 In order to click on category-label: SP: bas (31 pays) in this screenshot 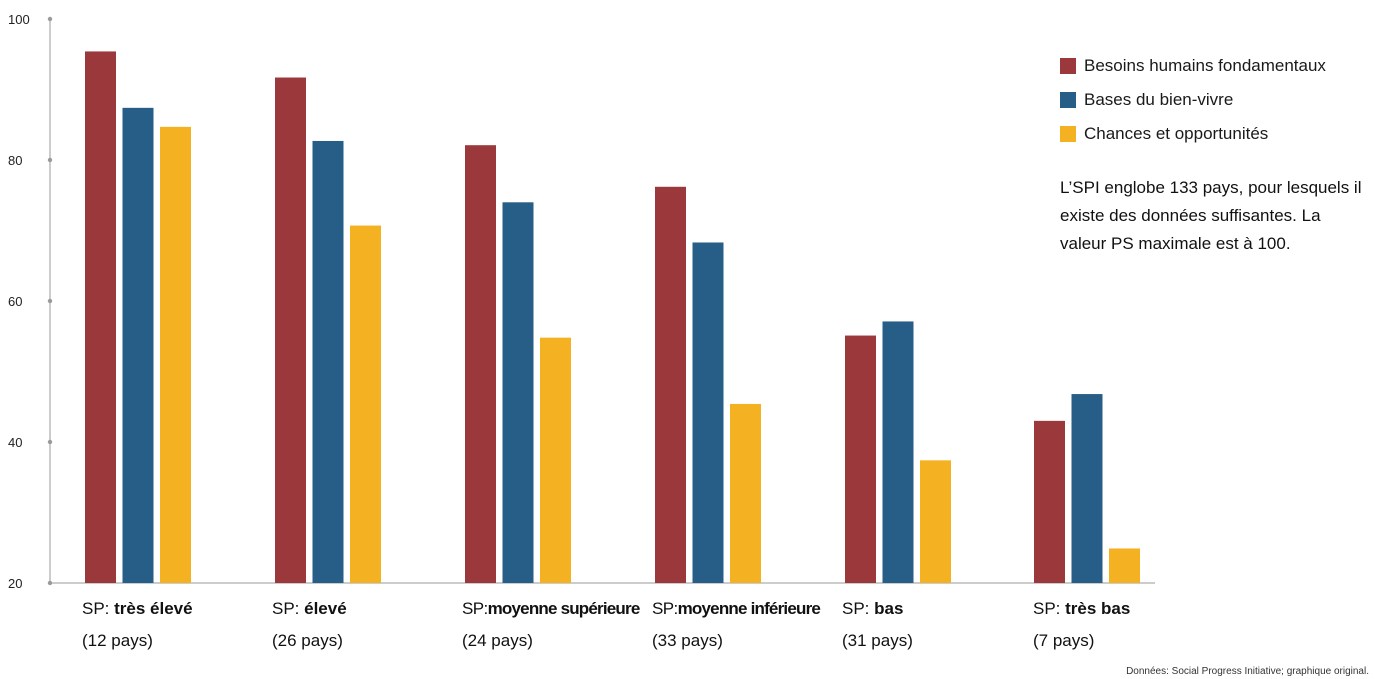, I will do `click(877, 625)`.